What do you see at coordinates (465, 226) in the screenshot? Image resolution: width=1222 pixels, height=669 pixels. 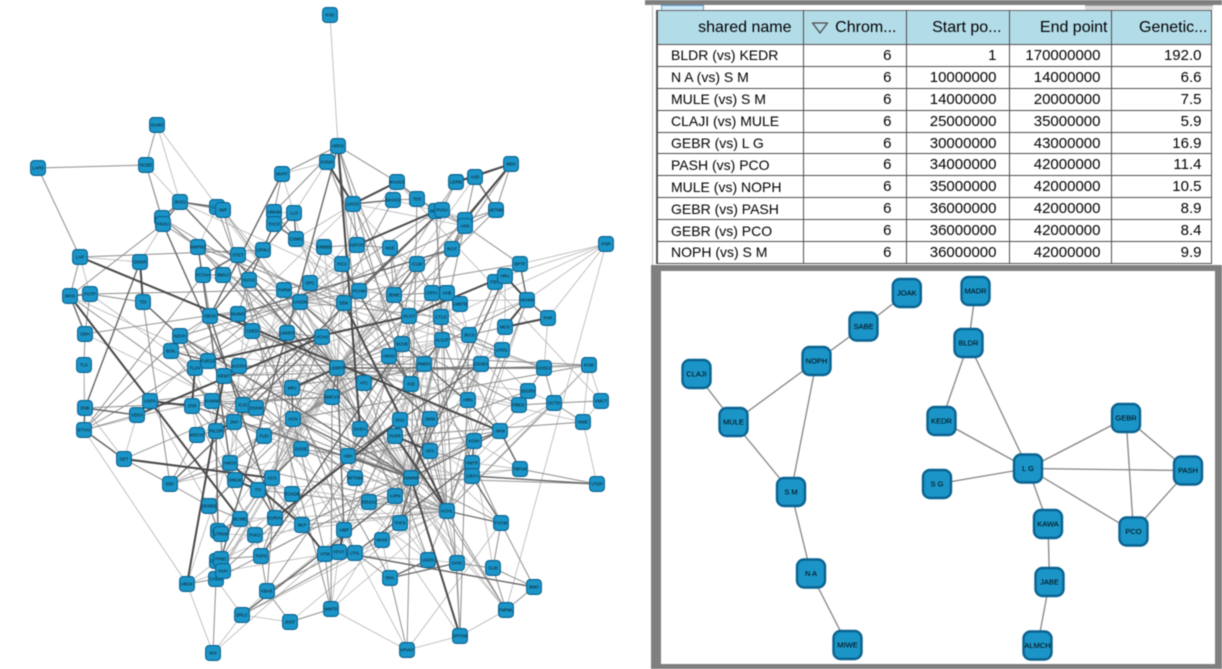 I see `svg-text: AKN` at bounding box center [465, 226].